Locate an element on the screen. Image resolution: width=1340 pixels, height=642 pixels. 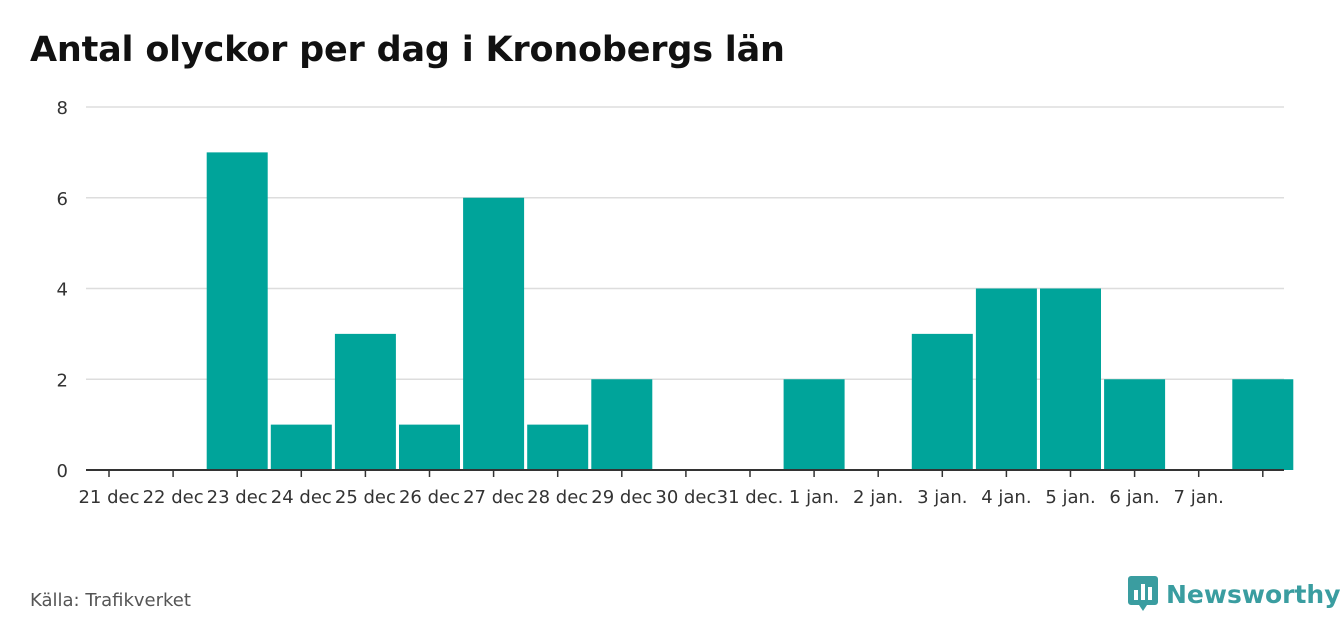
chart-title: Antal olyckor per dag i Kronobergs län is located at coordinates (407, 50).